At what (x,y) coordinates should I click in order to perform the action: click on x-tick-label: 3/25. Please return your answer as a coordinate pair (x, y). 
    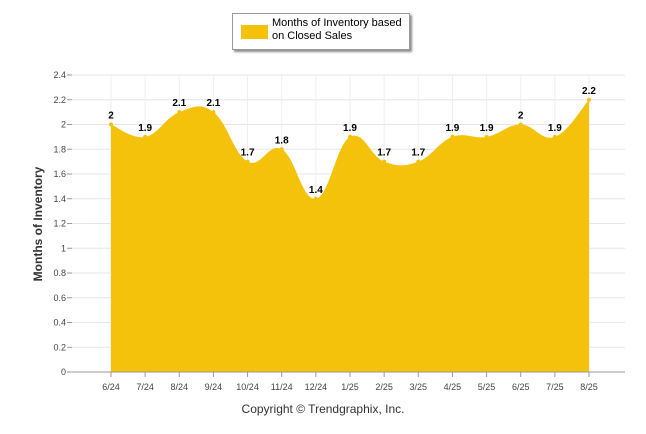
    Looking at the image, I should click on (419, 387).